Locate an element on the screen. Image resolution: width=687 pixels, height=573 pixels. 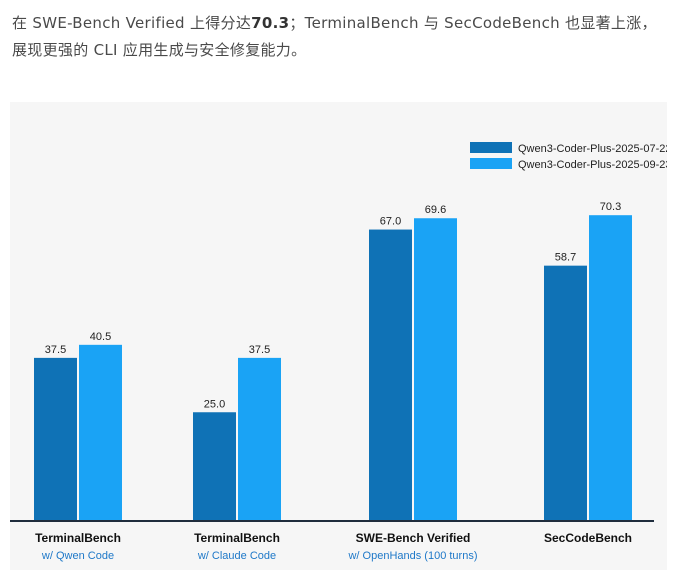
value-label: 70.3 is located at coordinates (610, 207).